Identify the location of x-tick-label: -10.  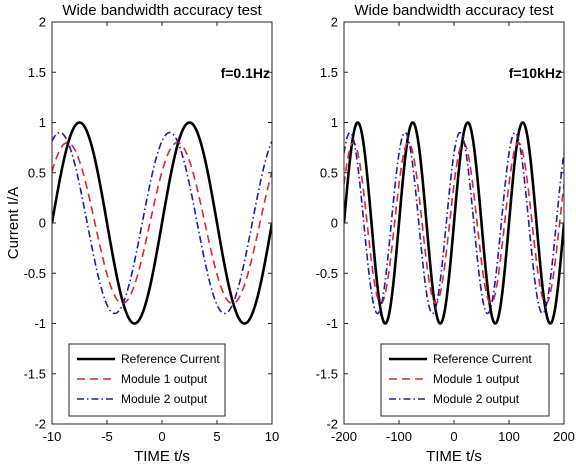
(52, 436).